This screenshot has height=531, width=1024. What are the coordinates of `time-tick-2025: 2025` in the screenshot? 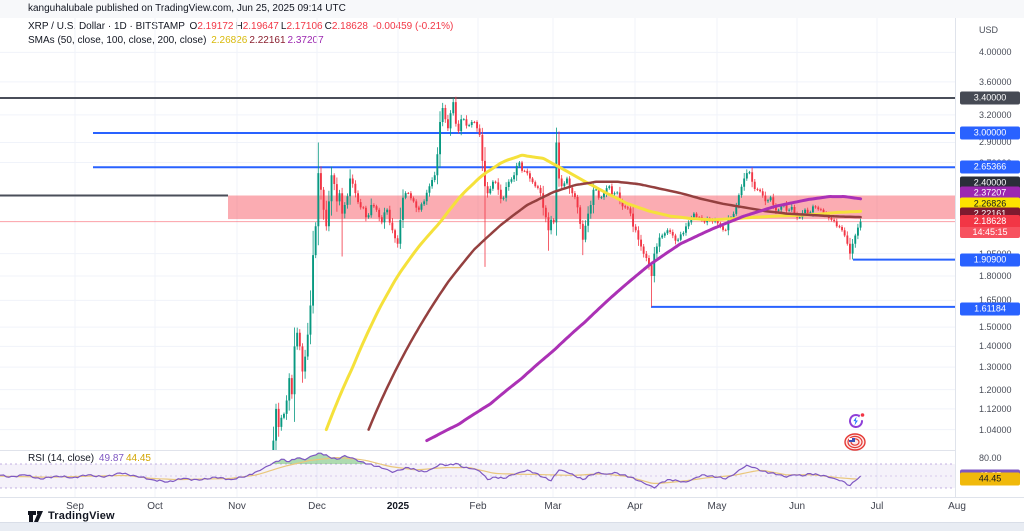 It's located at (398, 506).